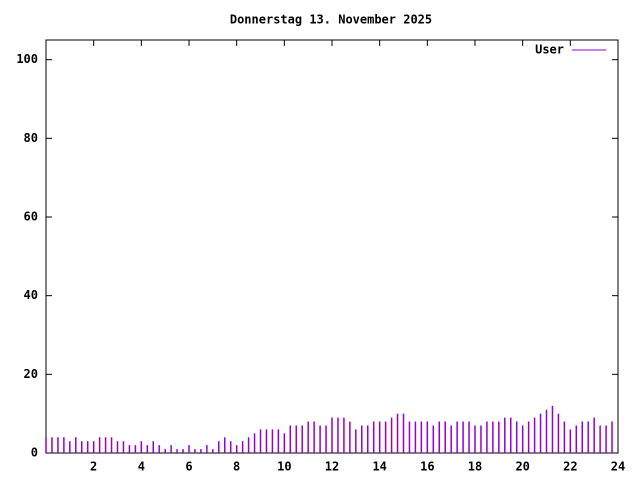 This screenshot has height=480, width=640. What do you see at coordinates (34, 453) in the screenshot?
I see `y-tick-label: 0` at bounding box center [34, 453].